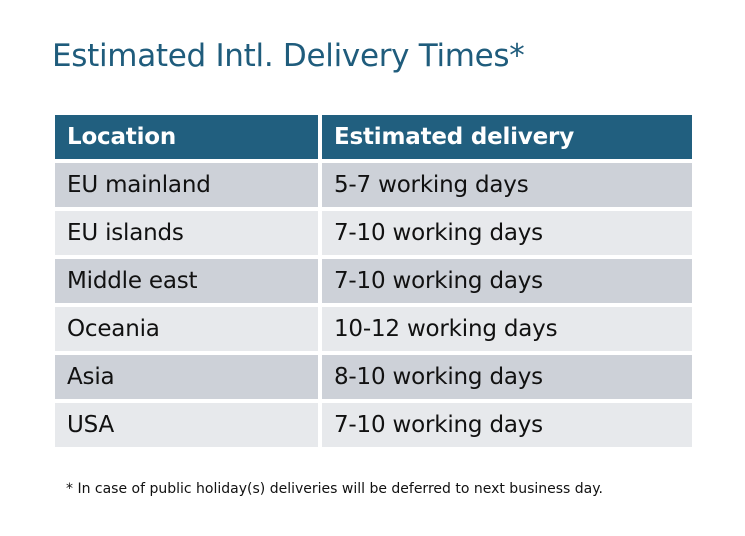 The height and width of the screenshot is (536, 745). I want to click on table-row: Asia 8-10 working days, so click(373, 377).